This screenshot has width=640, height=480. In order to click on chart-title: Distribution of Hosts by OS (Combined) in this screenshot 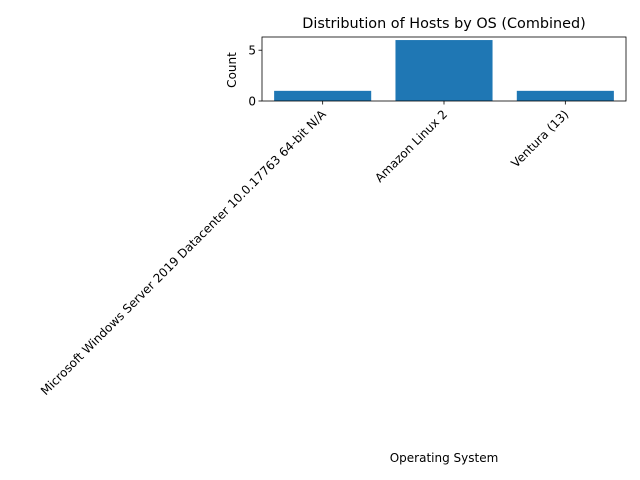, I will do `click(443, 24)`.